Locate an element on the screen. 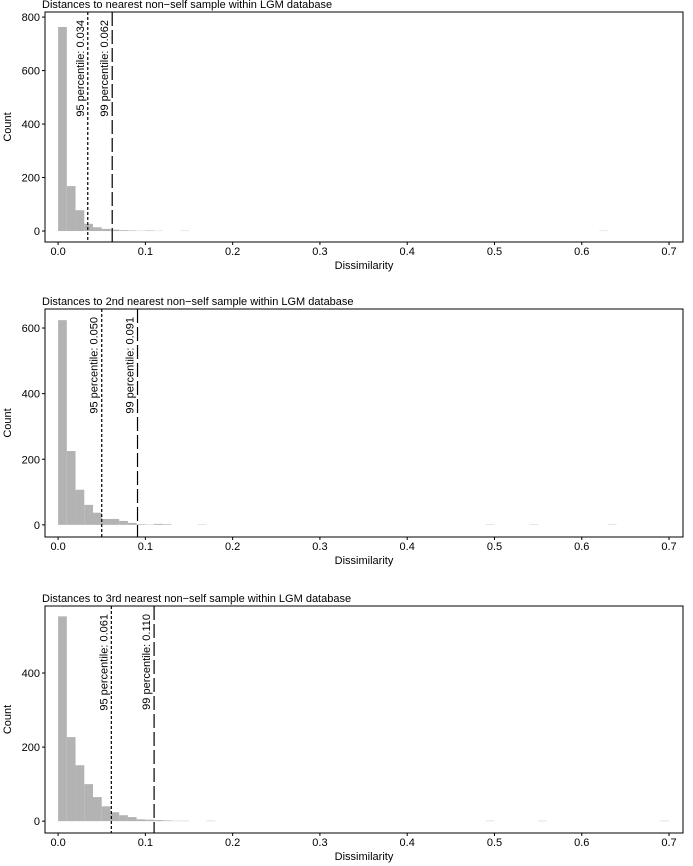  percentile-label: 99 percentile: 0.062 is located at coordinates (105, 68).